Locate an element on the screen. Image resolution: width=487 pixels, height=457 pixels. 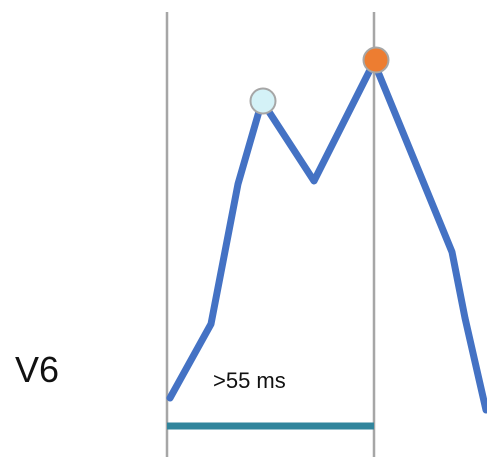
interval-label: >55 ms is located at coordinates (249, 380).